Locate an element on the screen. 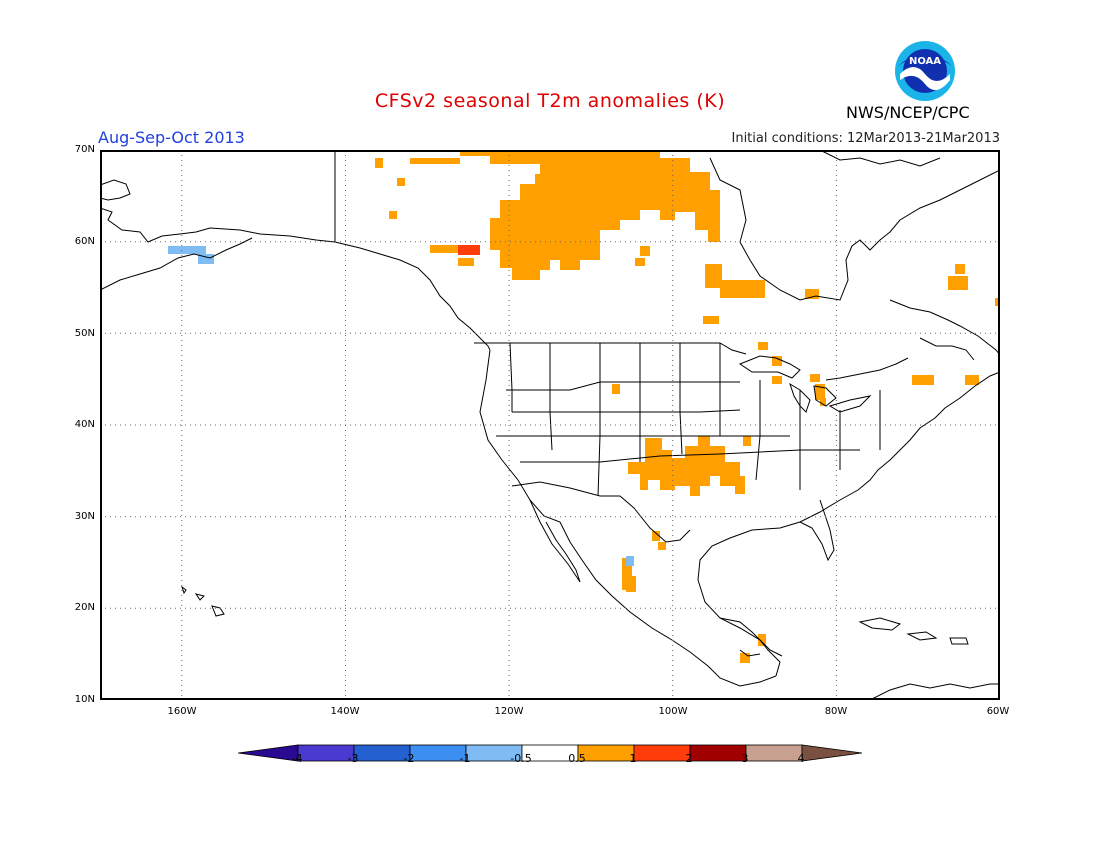  colorbar-label: -3 is located at coordinates (353, 758).